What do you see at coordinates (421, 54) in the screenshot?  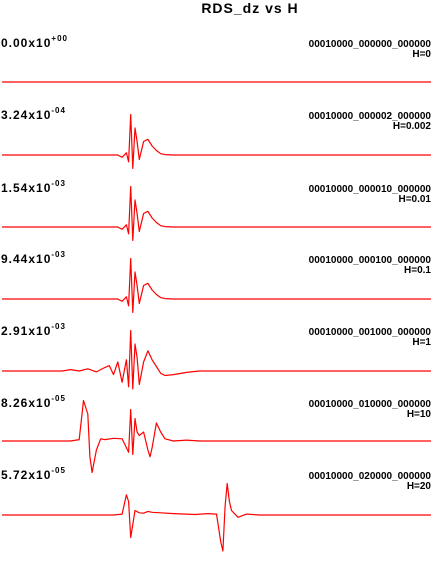 I see `h-value-label: H=0` at bounding box center [421, 54].